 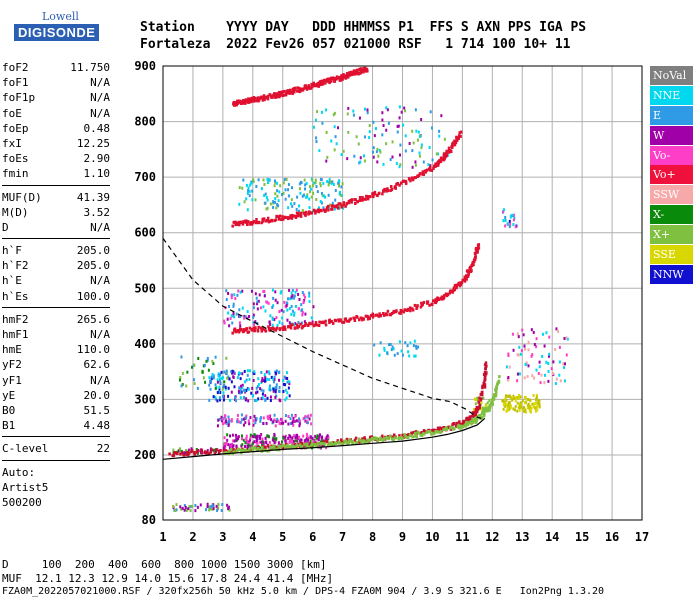 I want to click on param-row: h`F2 205.0, so click(x=56, y=265).